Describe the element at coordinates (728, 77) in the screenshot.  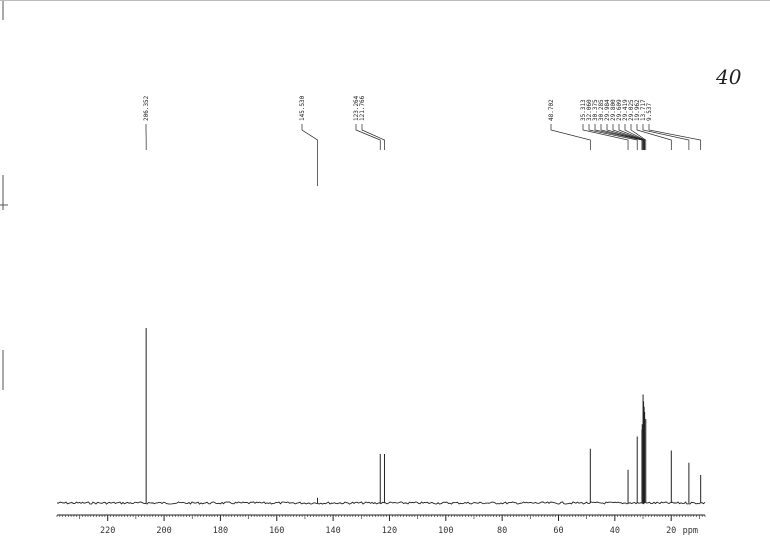
I see `handwritten-note: 40` at that location.